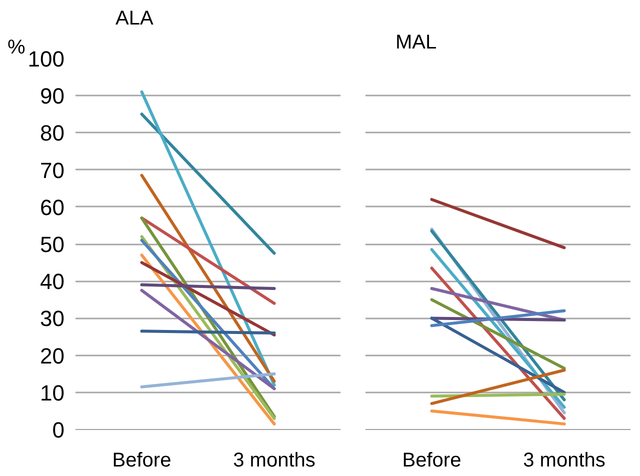 The height and width of the screenshot is (476, 640). Describe the element at coordinates (46, 59) in the screenshot. I see `y-tick-label: 100` at that location.